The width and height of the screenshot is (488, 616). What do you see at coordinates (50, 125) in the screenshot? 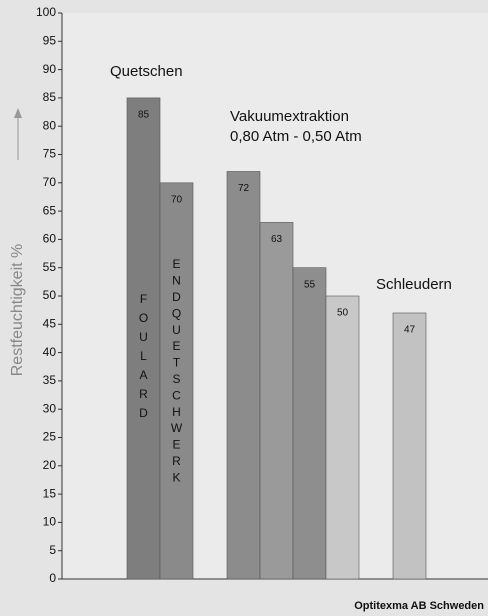
I see `y-tick-label: 80` at bounding box center [50, 125].